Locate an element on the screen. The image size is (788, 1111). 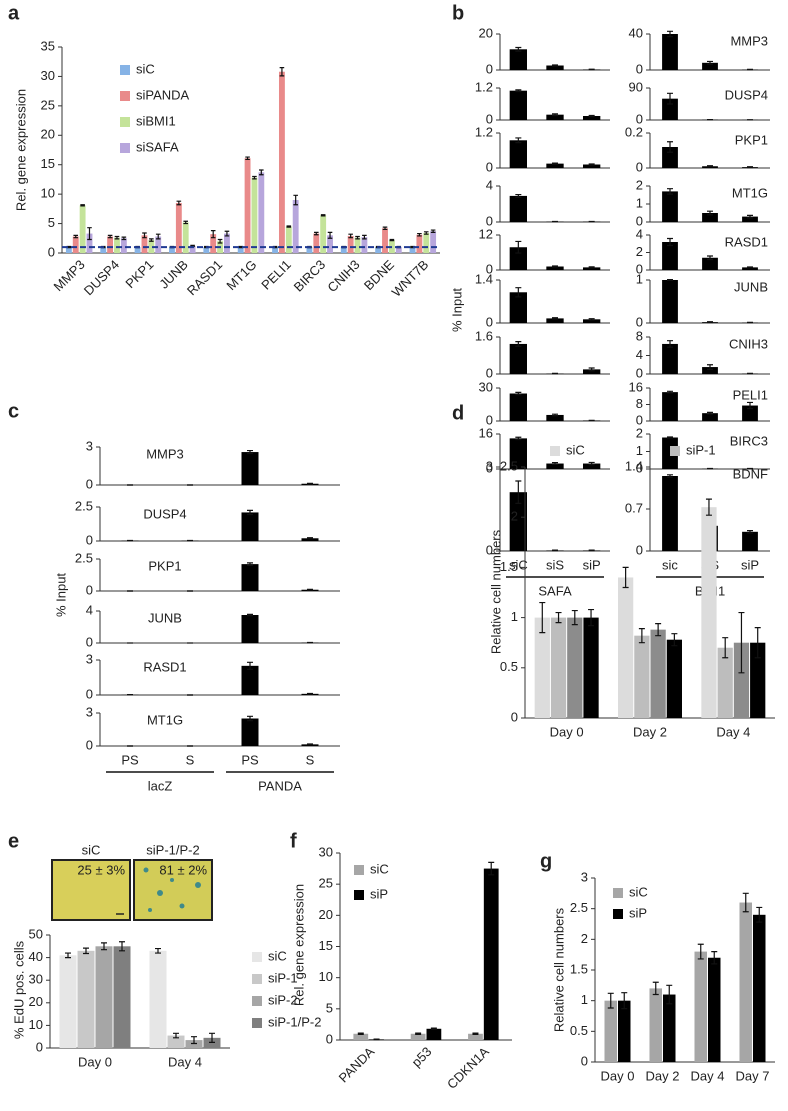
y-tick-label: 4 is located at coordinates (639, 233).